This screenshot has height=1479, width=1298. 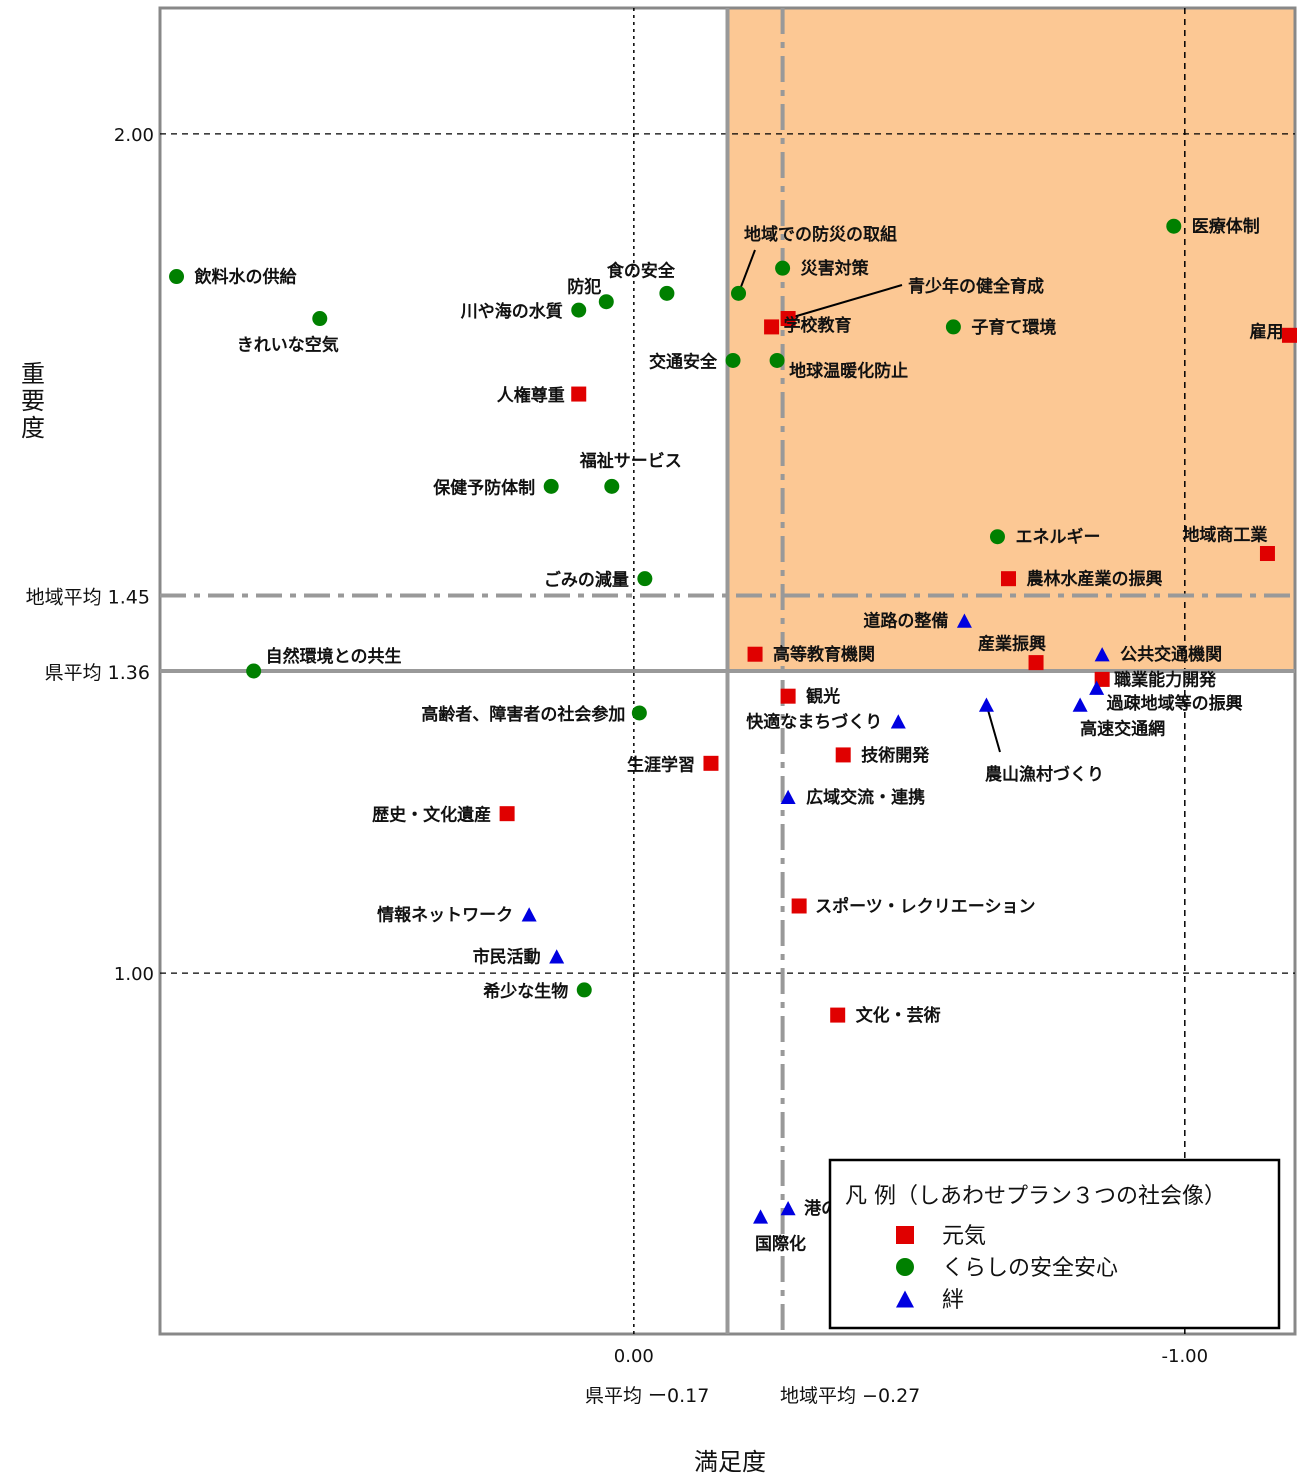 What do you see at coordinates (641, 270) in the screenshot?
I see `point-label: 食の安全` at bounding box center [641, 270].